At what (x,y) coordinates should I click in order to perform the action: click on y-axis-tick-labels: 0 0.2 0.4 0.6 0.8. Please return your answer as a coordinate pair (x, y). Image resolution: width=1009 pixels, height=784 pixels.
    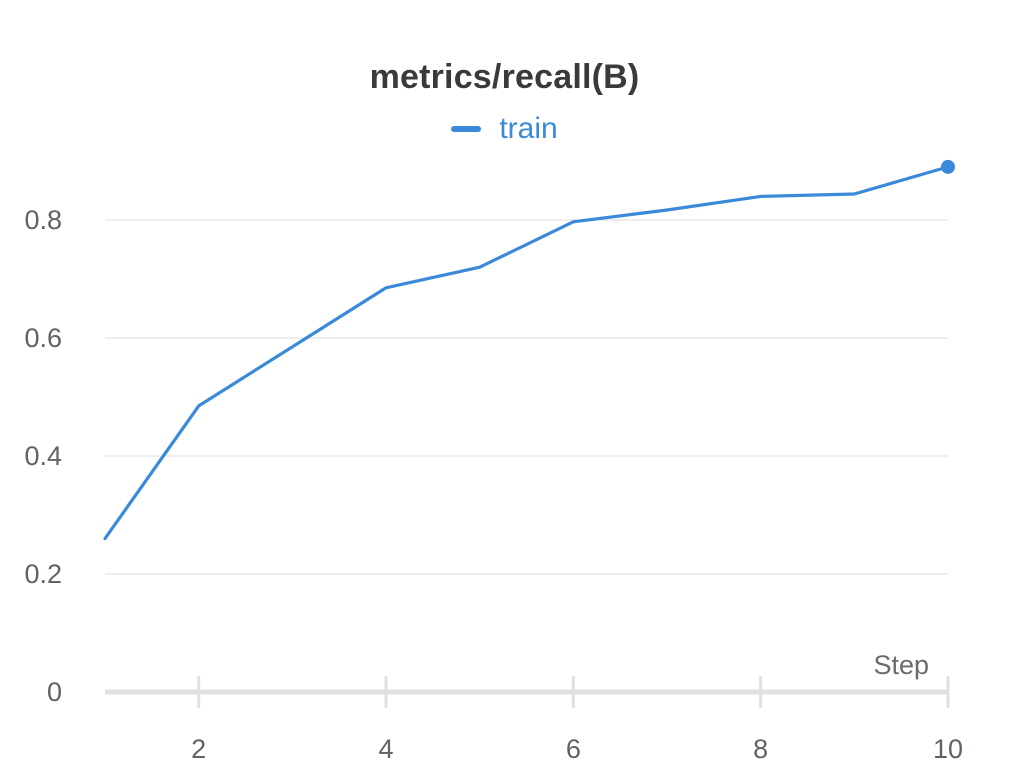
    Looking at the image, I should click on (43, 456).